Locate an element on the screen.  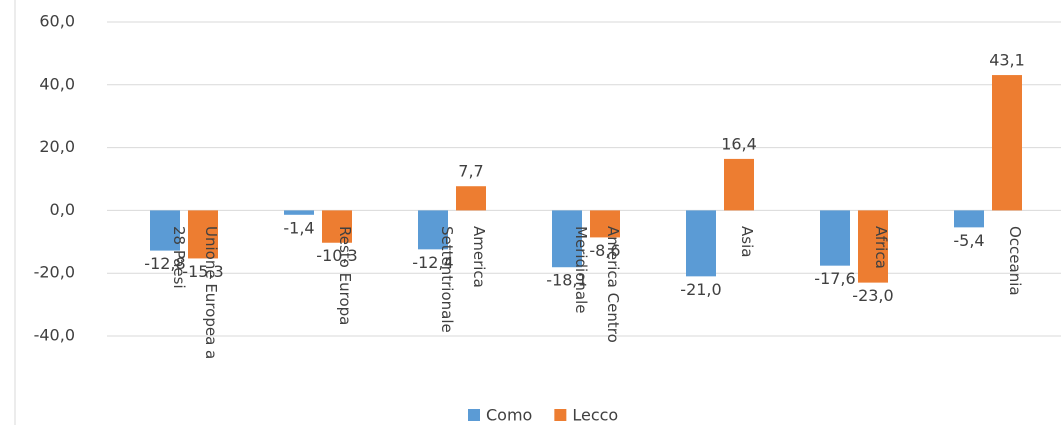
data-label: -15,3 is located at coordinates (202, 271).